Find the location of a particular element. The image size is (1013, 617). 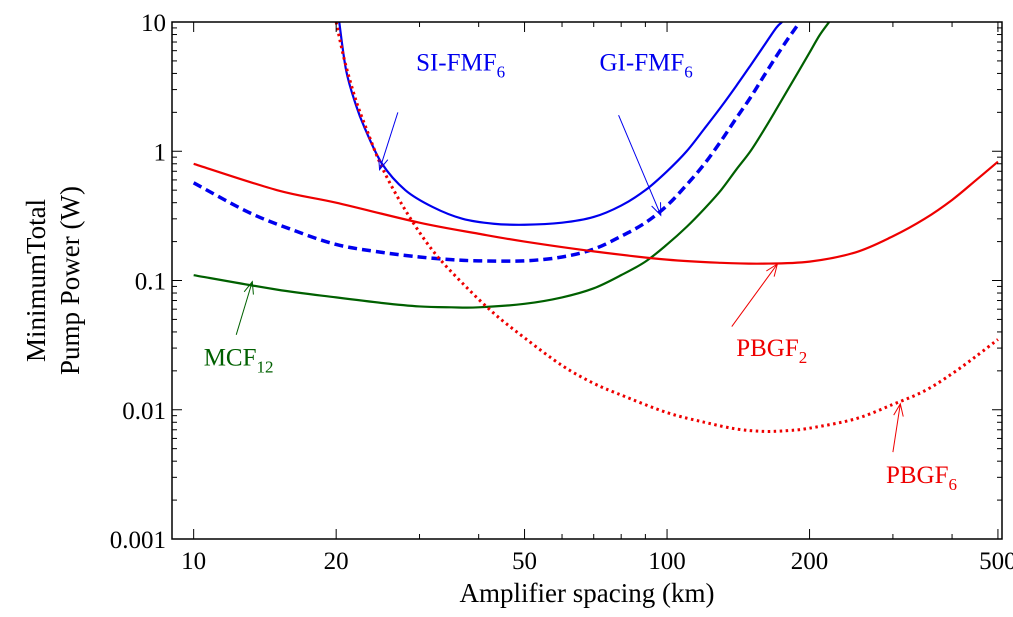

annotation-mcf12: MCF12 is located at coordinates (239, 328).